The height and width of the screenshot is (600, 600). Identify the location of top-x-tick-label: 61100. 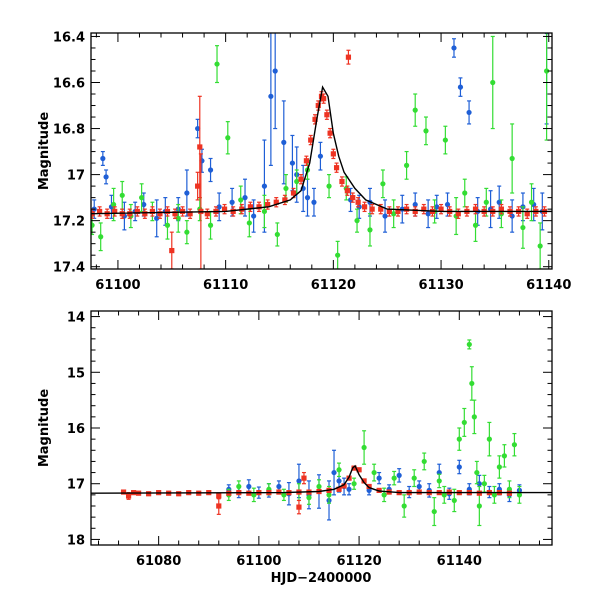
(117, 285).